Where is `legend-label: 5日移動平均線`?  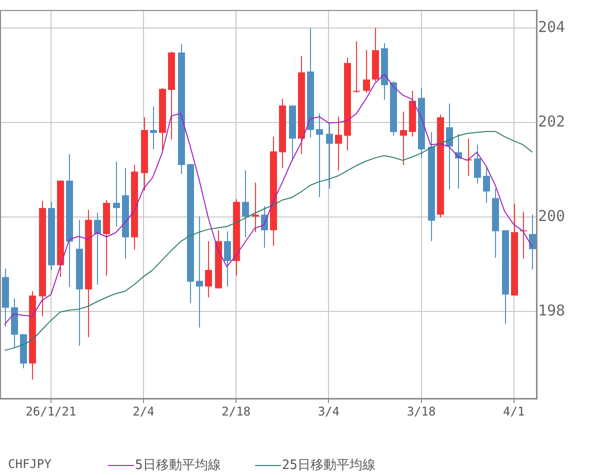 legend-label: 5日移動平均線 is located at coordinates (178, 465).